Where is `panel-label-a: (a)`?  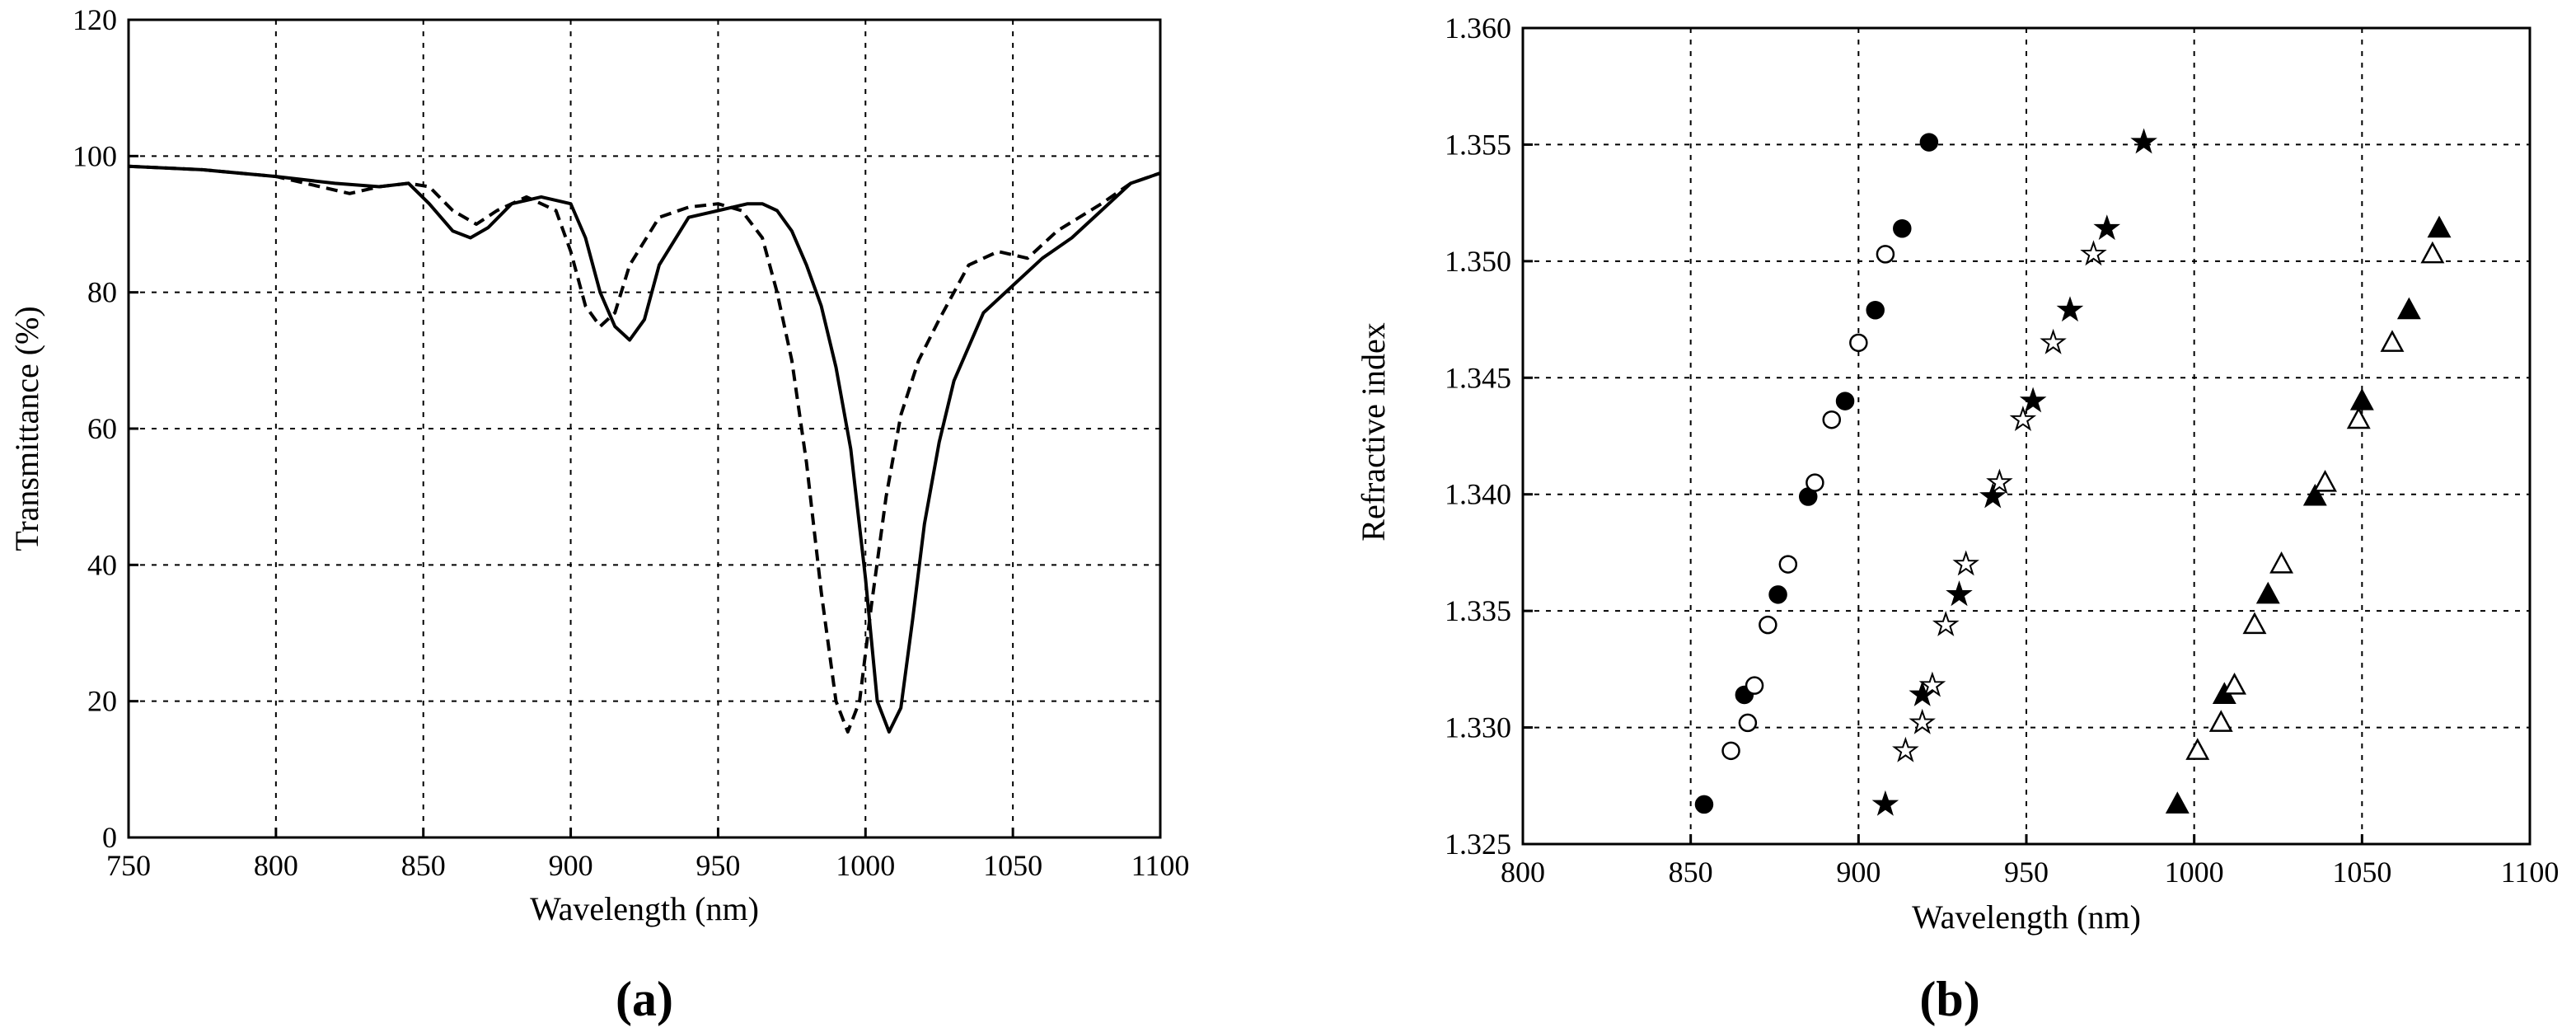
panel-label-a: (a) is located at coordinates (644, 999).